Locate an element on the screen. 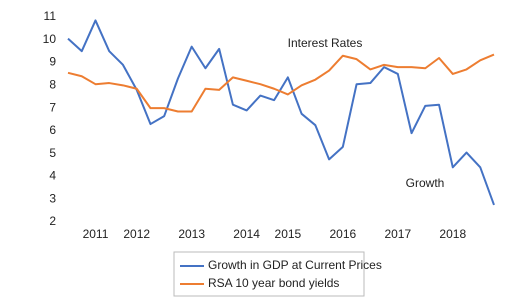 This screenshot has width=512, height=304. x-tick-label: 2011 is located at coordinates (96, 234).